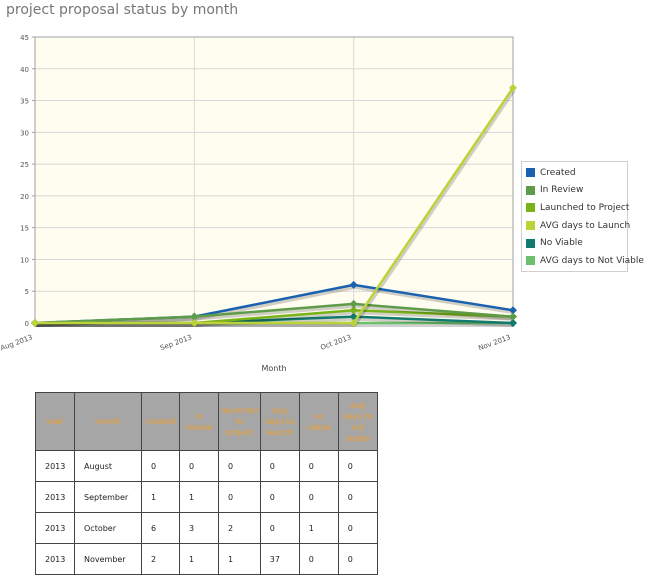  Describe the element at coordinates (24, 197) in the screenshot. I see `y-tick-label: 20` at that location.